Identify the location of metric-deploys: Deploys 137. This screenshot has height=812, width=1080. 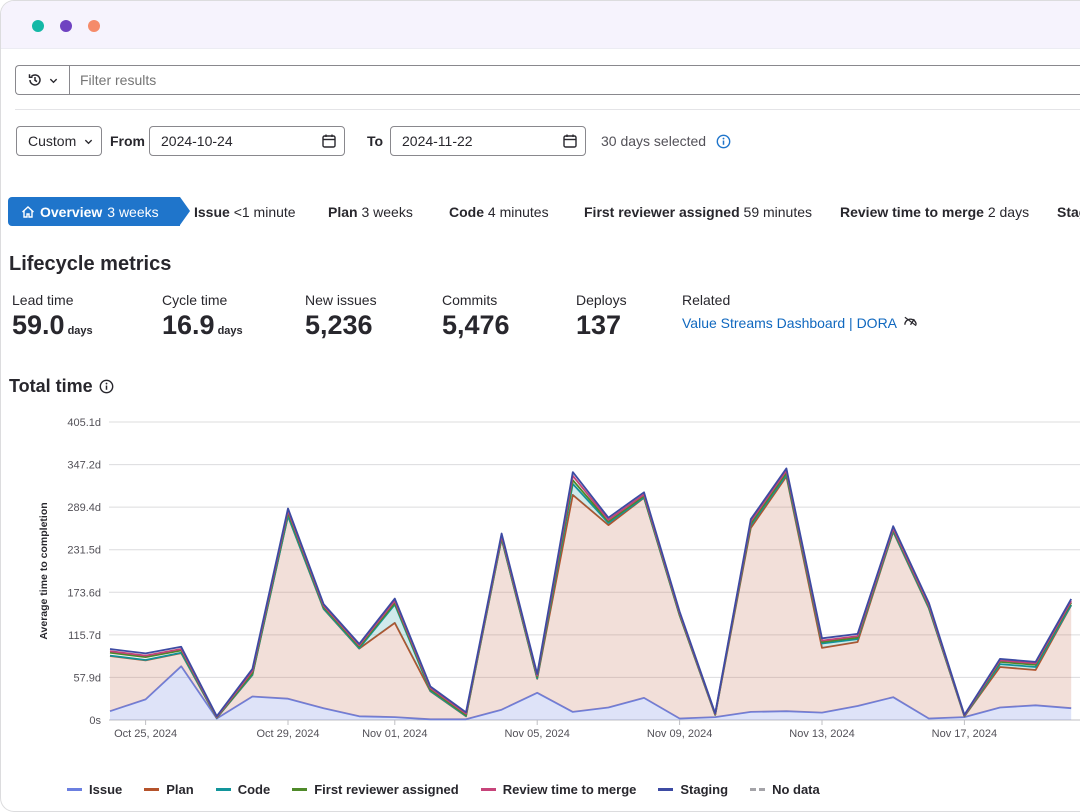
(601, 316).